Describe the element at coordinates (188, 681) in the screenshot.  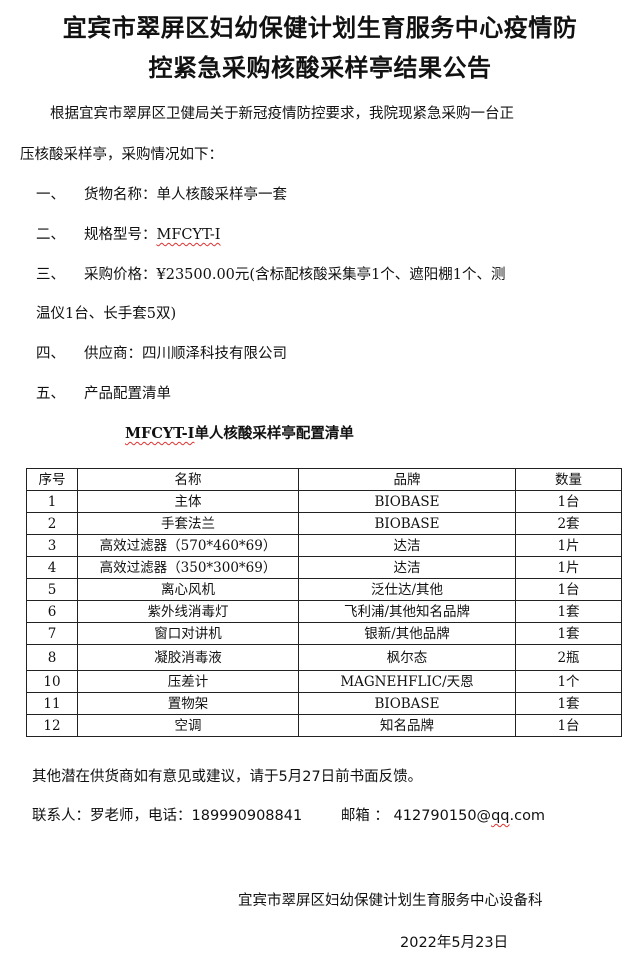
I see `item-name-cell: 压差计` at that location.